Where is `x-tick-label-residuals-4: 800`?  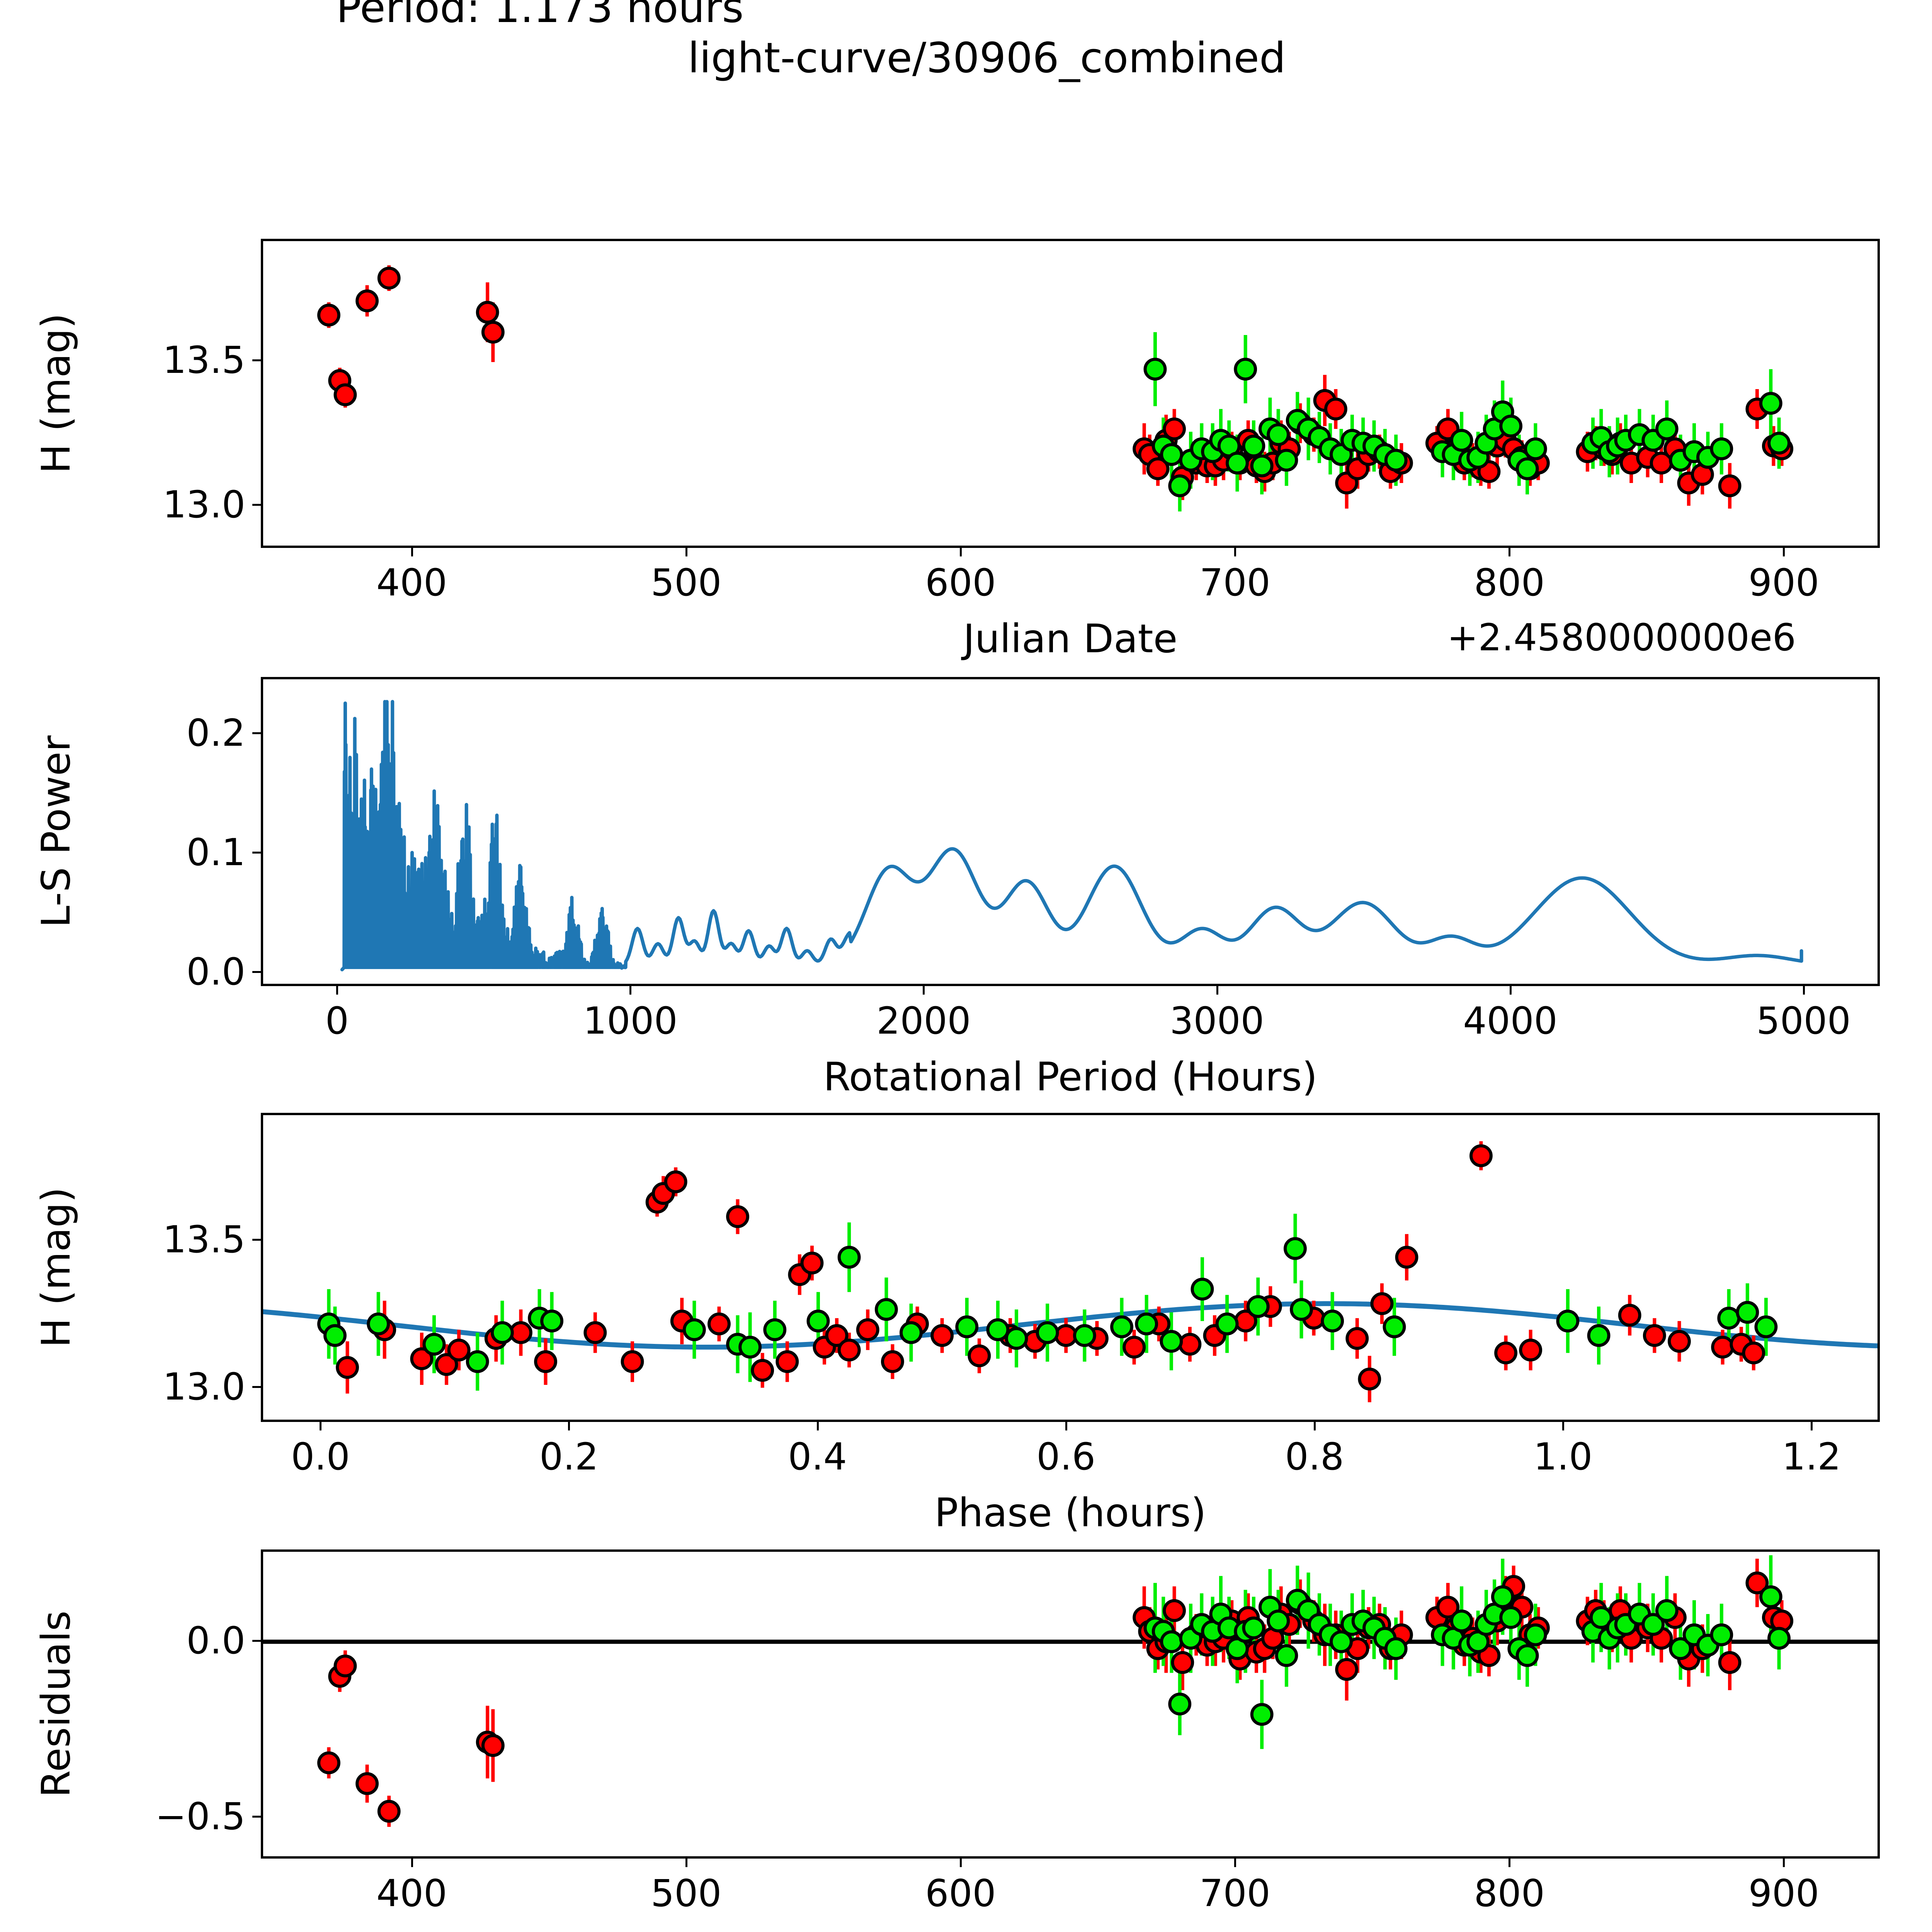 x-tick-label-residuals-4: 800 is located at coordinates (1510, 1894).